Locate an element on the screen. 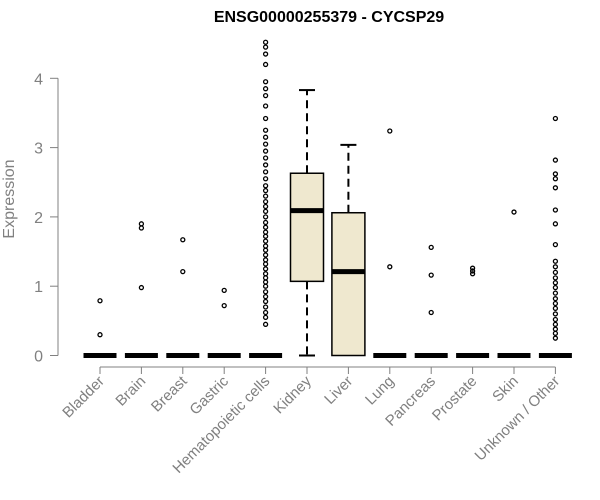 The height and width of the screenshot is (500, 600). x-tick-label: Breast is located at coordinates (169, 393).